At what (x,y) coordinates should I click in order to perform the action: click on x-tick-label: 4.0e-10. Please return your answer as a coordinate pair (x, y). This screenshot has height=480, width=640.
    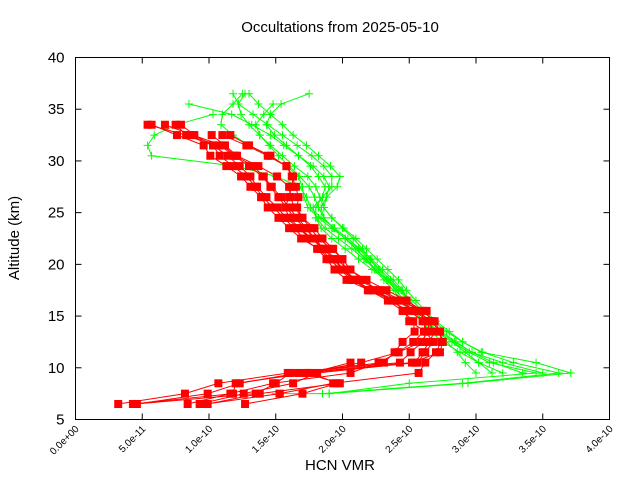
    Looking at the image, I should click on (600, 440).